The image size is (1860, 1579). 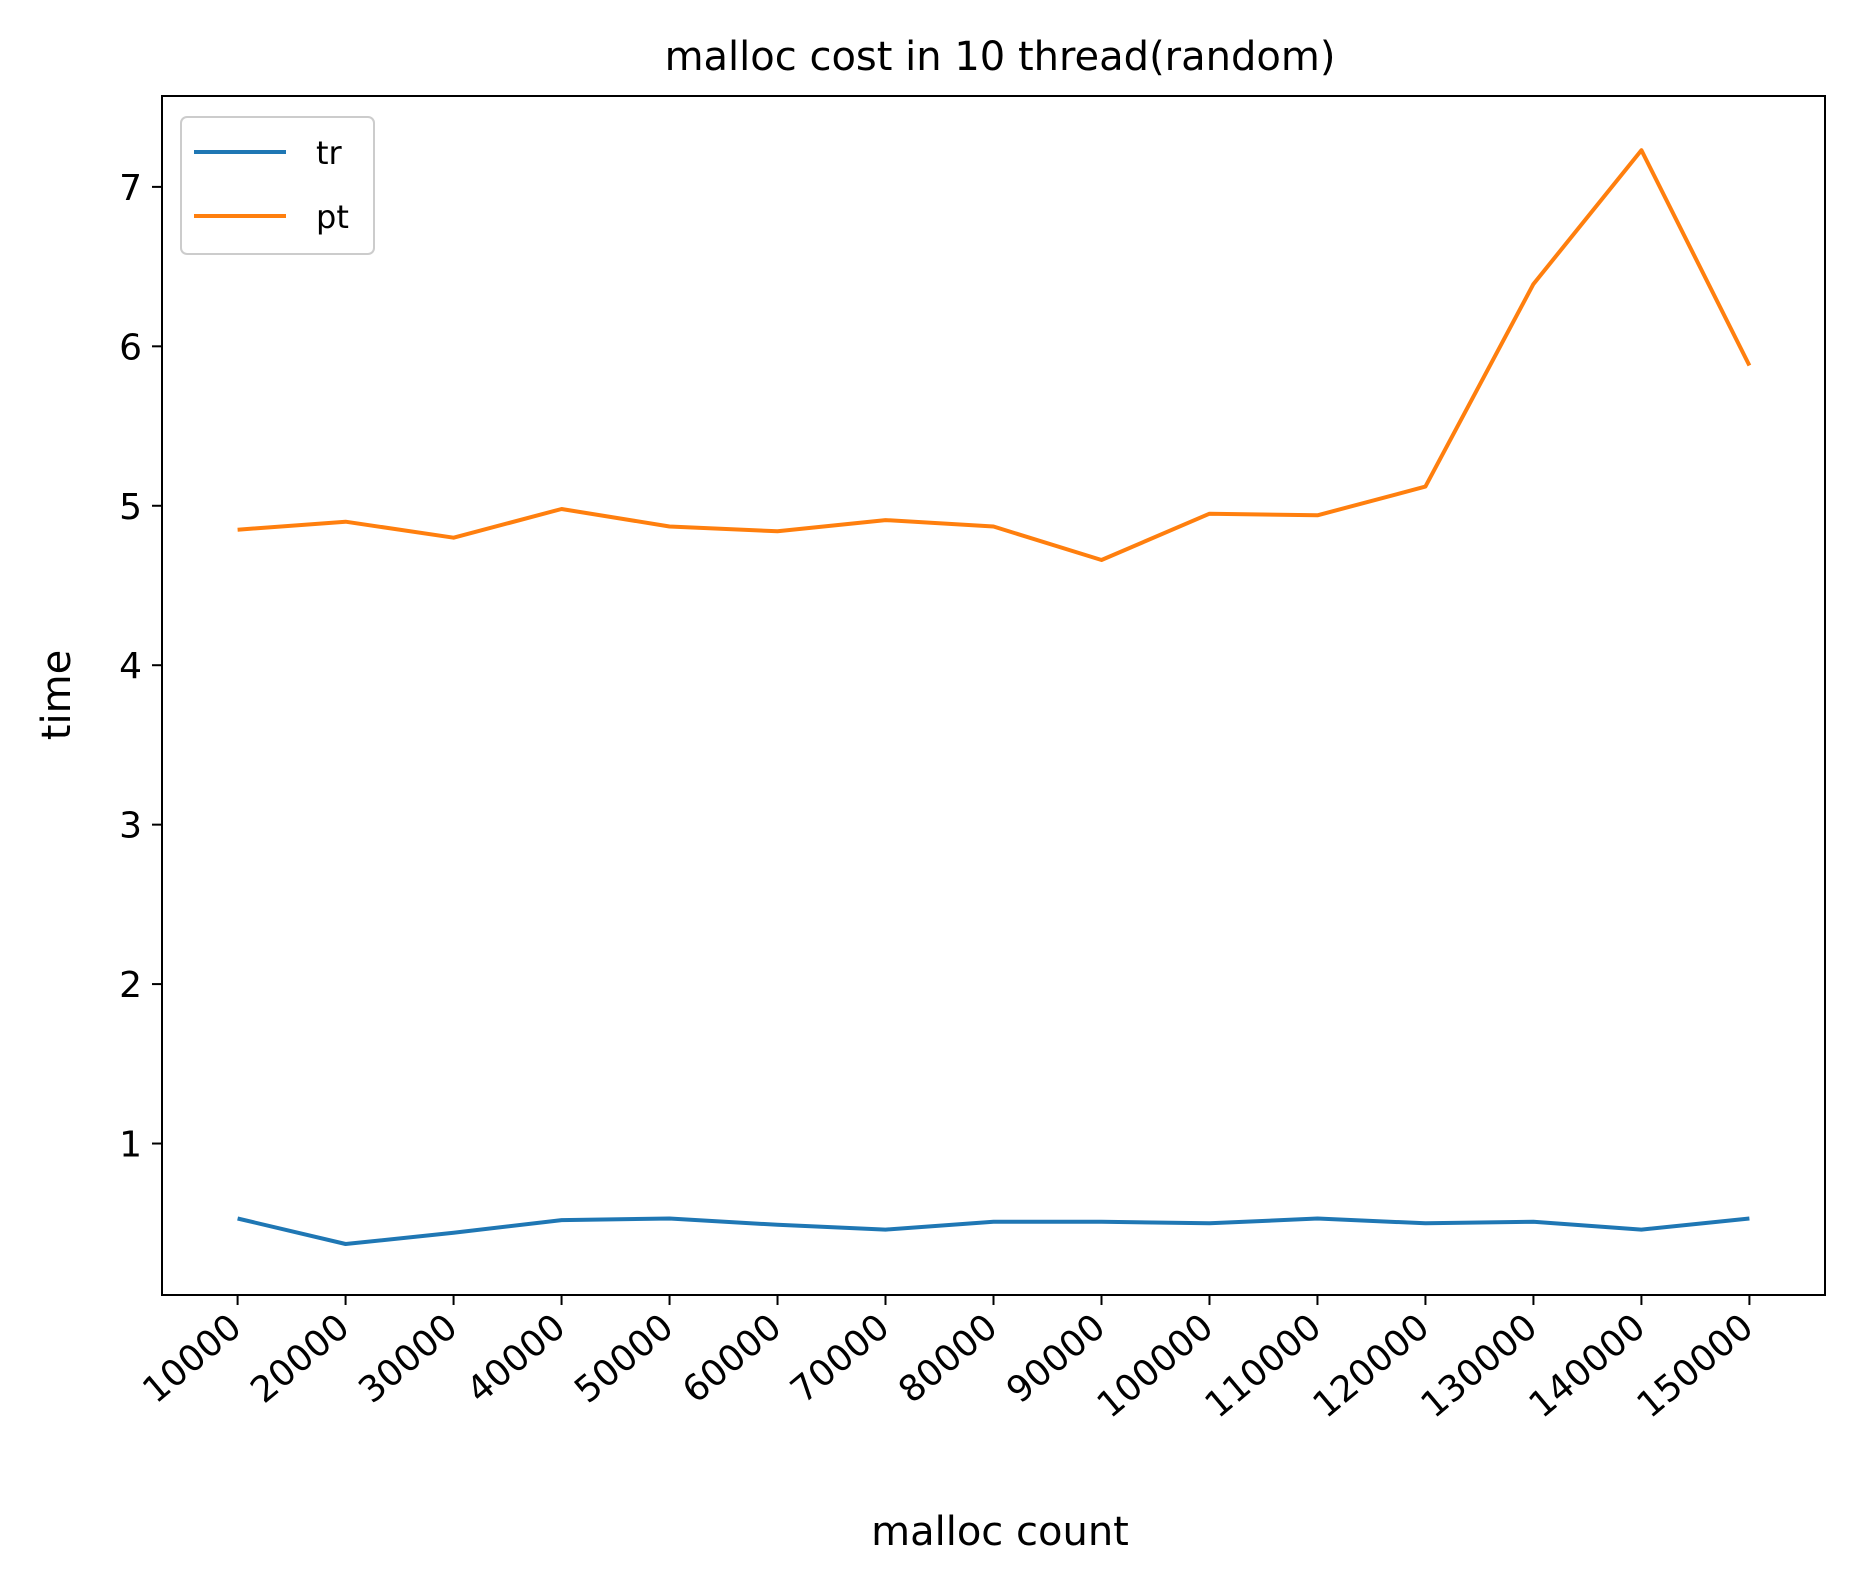 What do you see at coordinates (57, 695) in the screenshot?
I see `y-axis-label: time` at bounding box center [57, 695].